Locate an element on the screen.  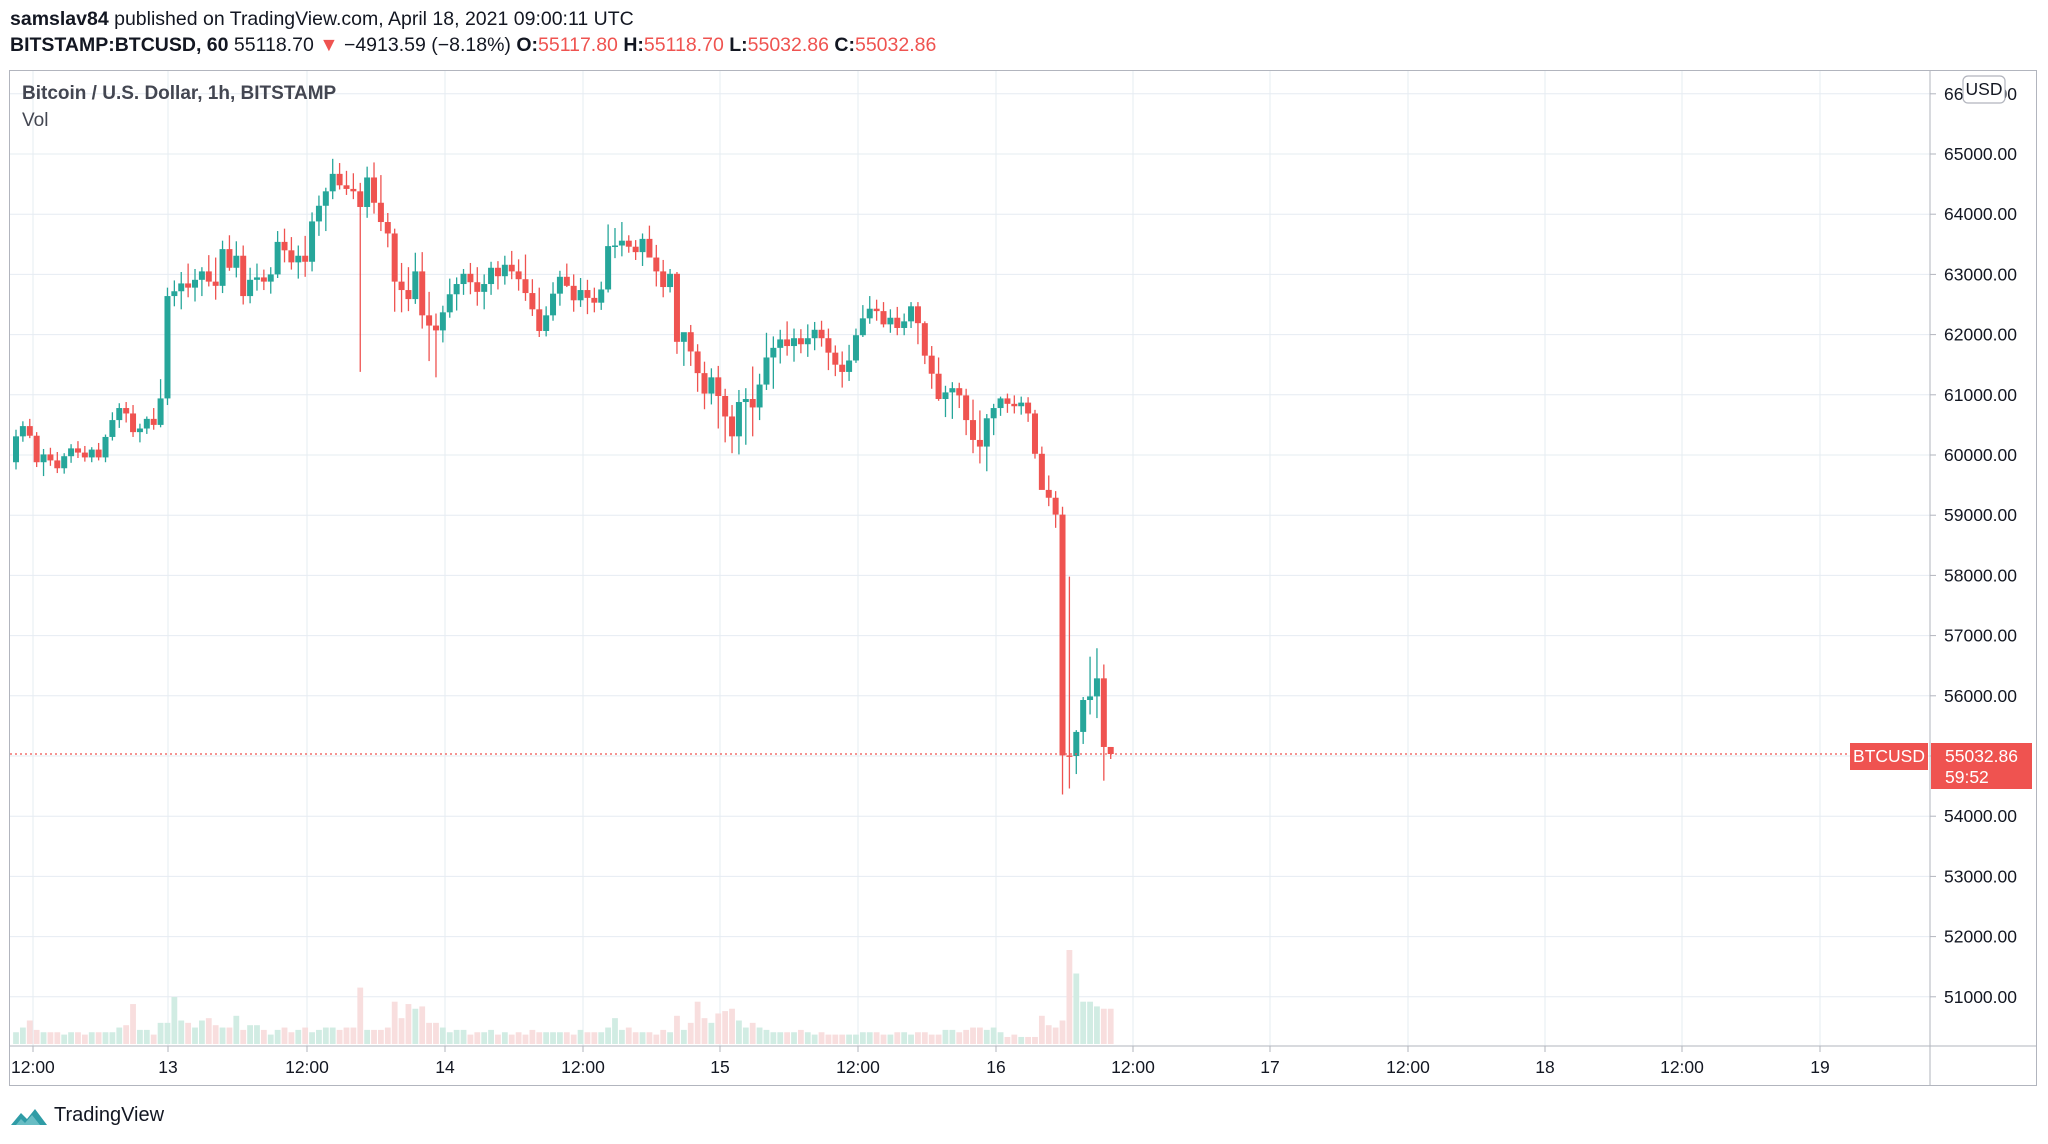
currency-button: USD is located at coordinates (1984, 89).